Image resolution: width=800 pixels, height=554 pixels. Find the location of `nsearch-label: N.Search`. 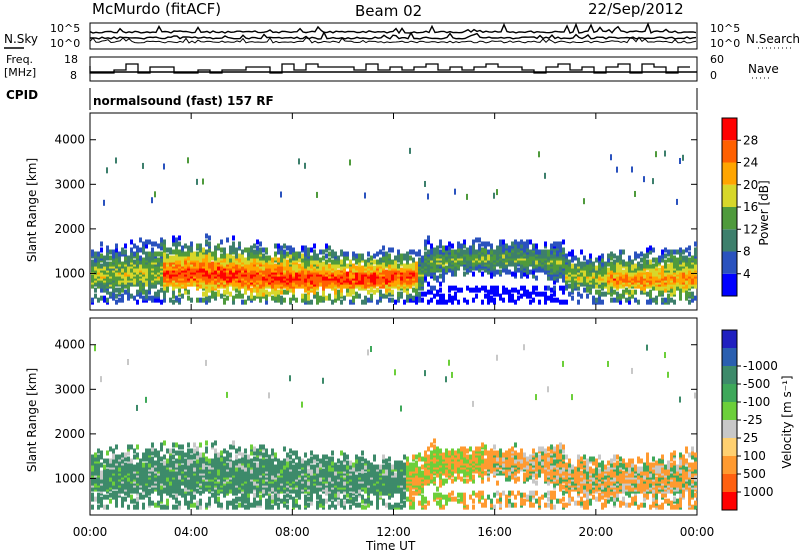

nsearch-label: N.Search is located at coordinates (773, 39).